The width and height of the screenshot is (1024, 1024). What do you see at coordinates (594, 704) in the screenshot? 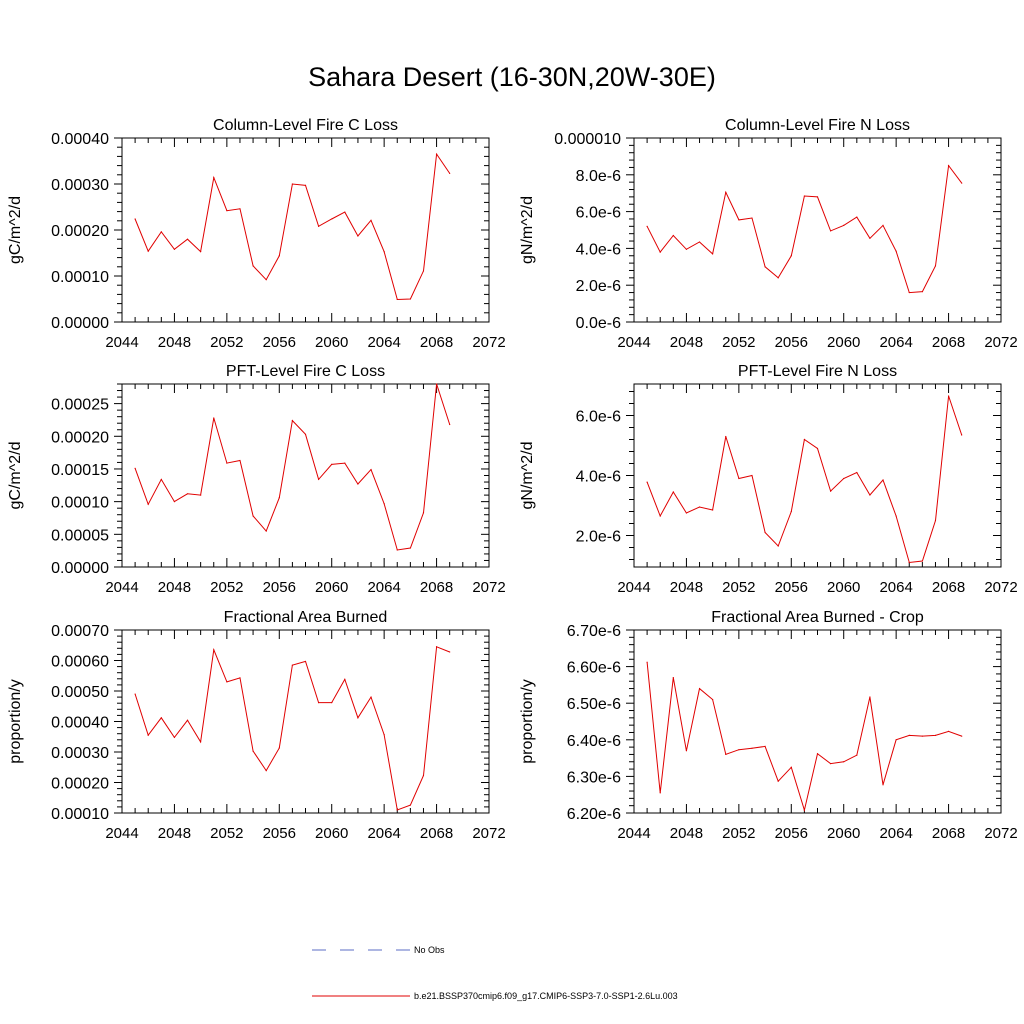
I see `y-tick-label: 6.50e-6` at bounding box center [594, 704].